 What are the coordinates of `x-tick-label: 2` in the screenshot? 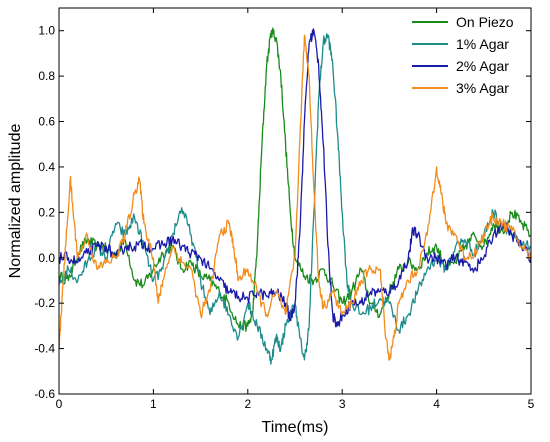 It's located at (247, 404).